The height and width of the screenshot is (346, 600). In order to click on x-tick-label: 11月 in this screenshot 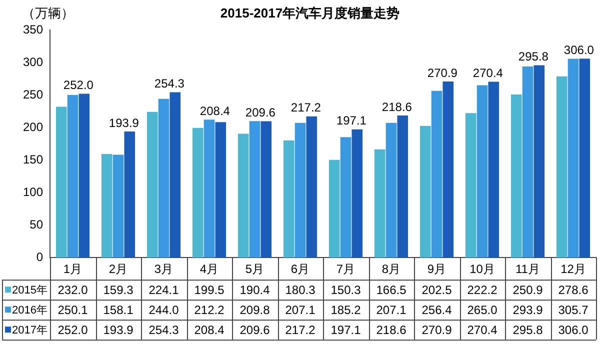, I will do `click(528, 269)`.